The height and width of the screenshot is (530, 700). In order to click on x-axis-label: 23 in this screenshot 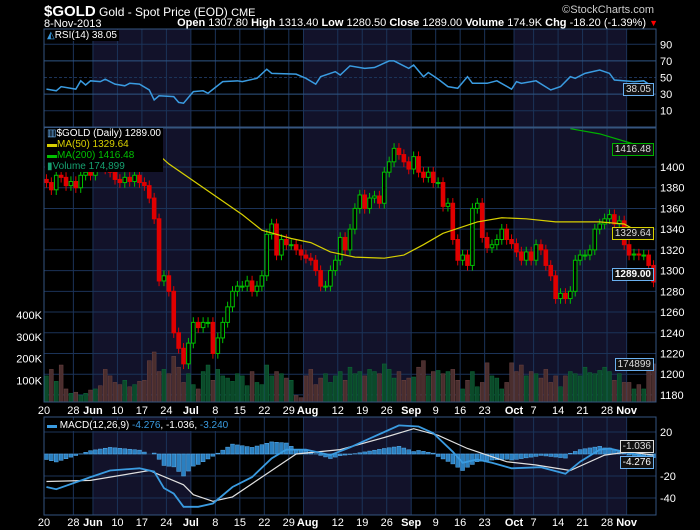, I will do `click(485, 411)`.